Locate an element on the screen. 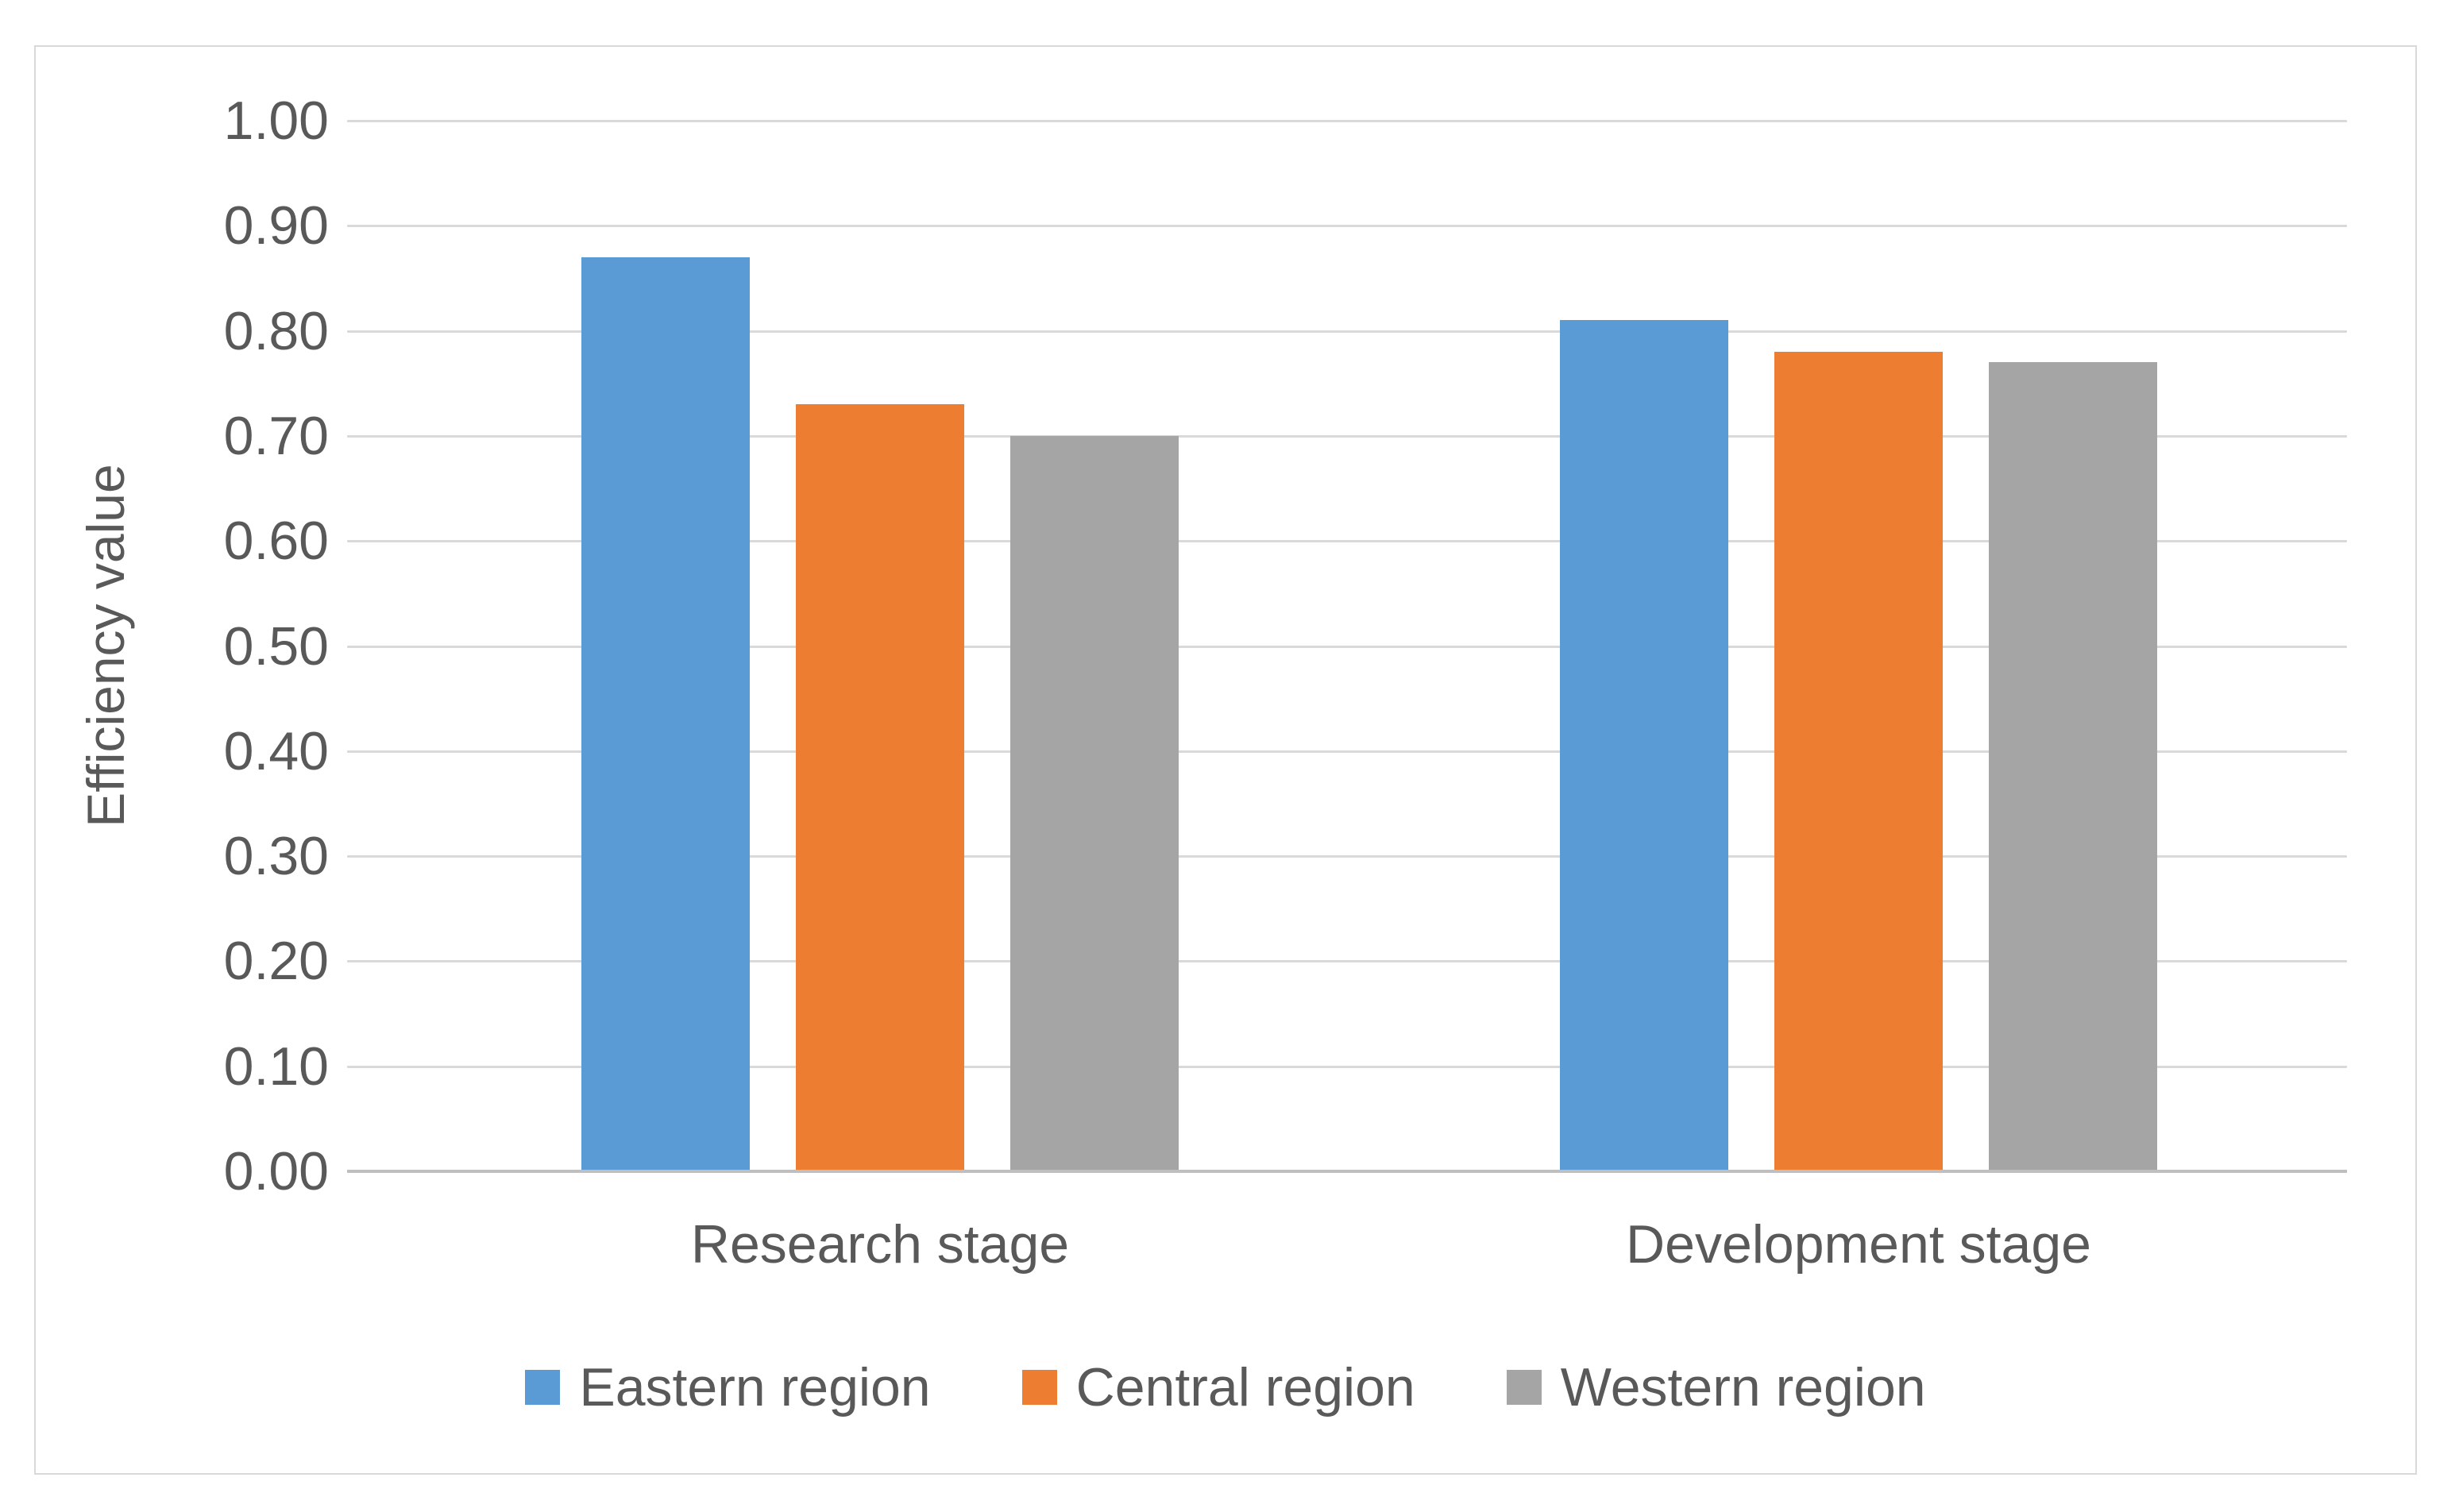 The height and width of the screenshot is (1512, 2459). y-tick-label: 0.70 is located at coordinates (276, 435).